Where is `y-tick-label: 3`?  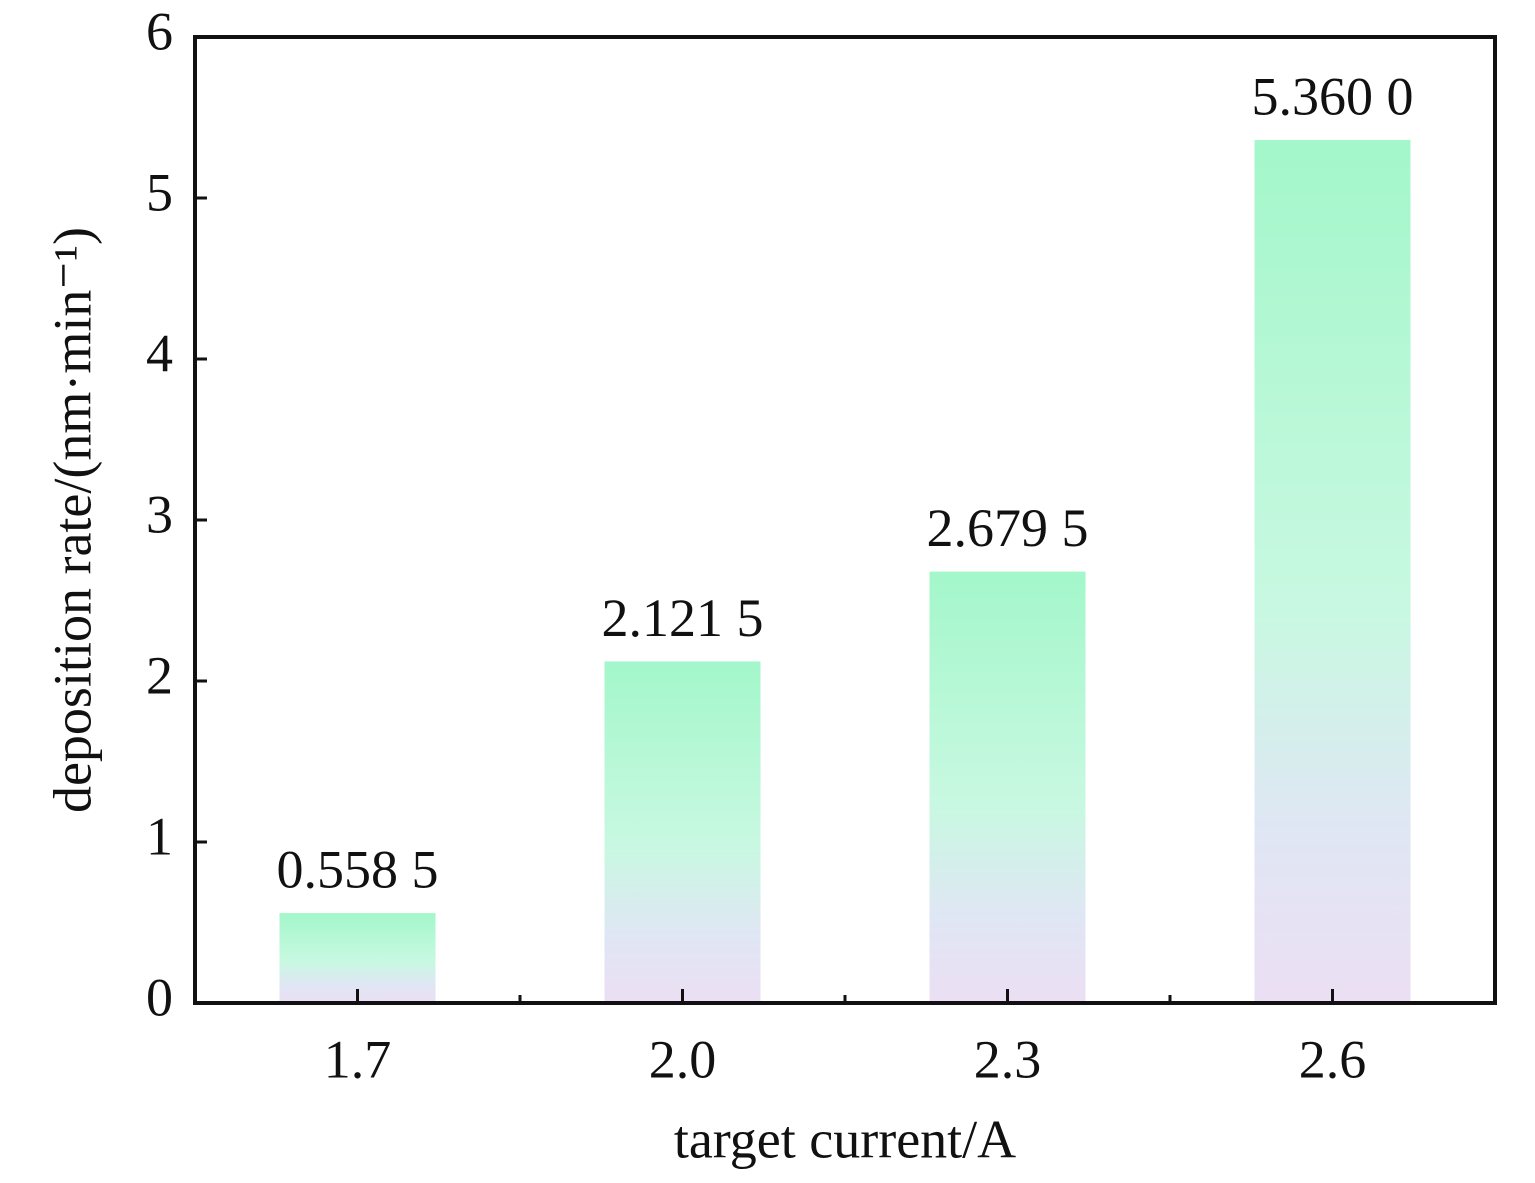 y-tick-label: 3 is located at coordinates (159, 514).